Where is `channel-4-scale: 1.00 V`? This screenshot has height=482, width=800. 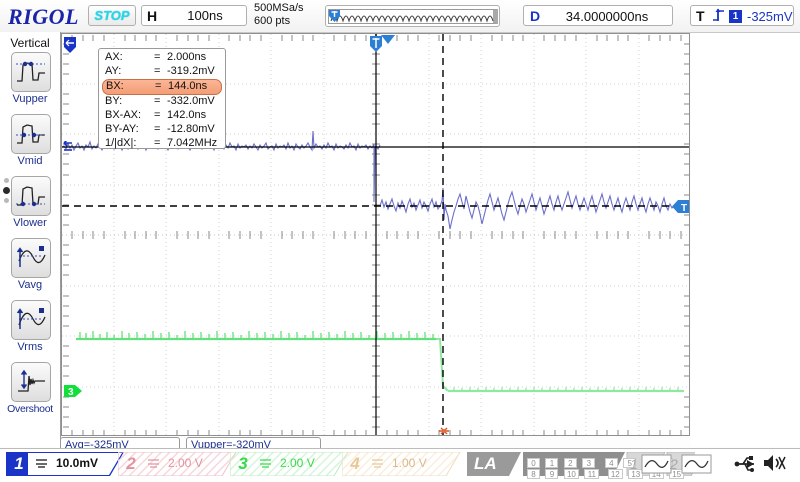 channel-4-scale: 1.00 V is located at coordinates (409, 463).